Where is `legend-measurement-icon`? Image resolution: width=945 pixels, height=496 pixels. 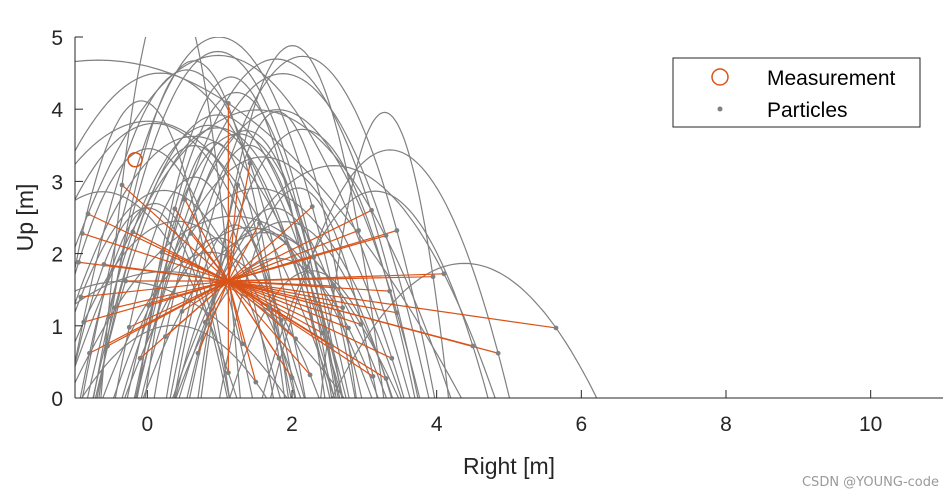 legend-measurement-icon is located at coordinates (720, 77).